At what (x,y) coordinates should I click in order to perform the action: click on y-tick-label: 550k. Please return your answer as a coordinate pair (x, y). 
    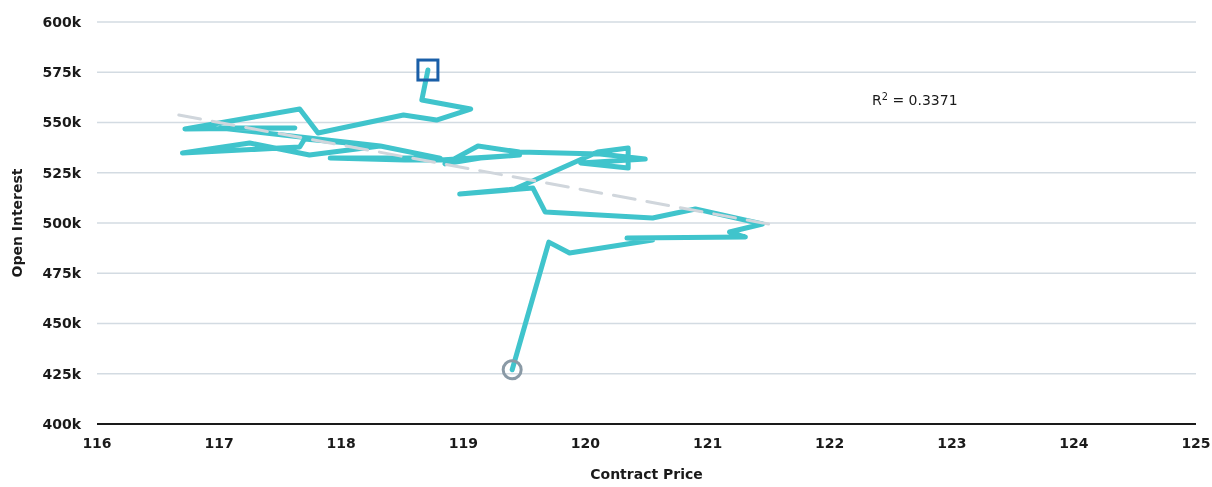
    Looking at the image, I should click on (62, 122).